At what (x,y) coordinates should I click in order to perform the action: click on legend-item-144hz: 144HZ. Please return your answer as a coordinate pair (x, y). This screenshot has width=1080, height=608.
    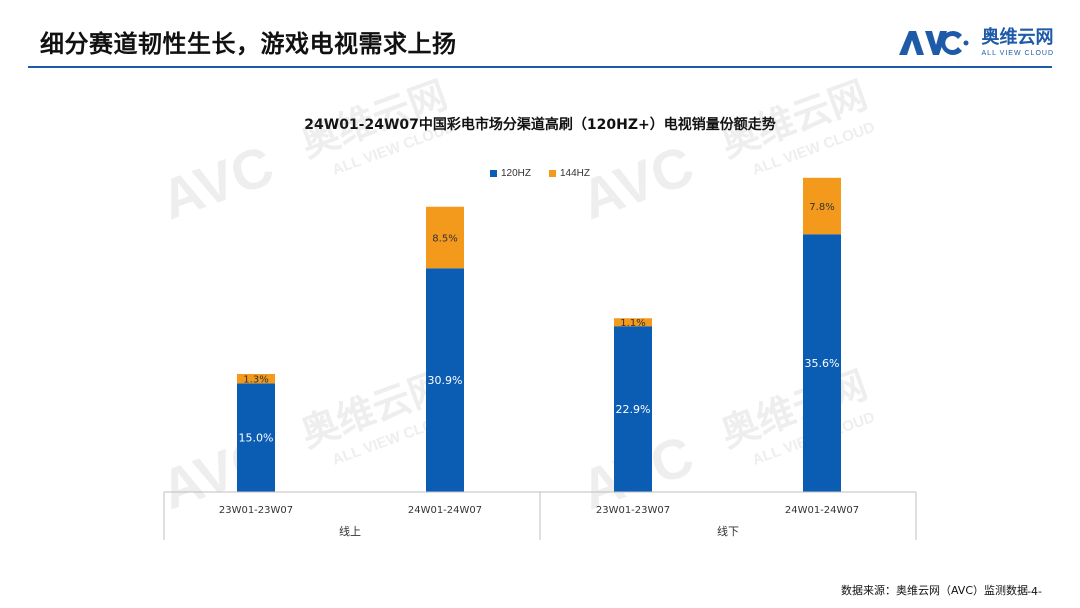
    Looking at the image, I should click on (569, 173).